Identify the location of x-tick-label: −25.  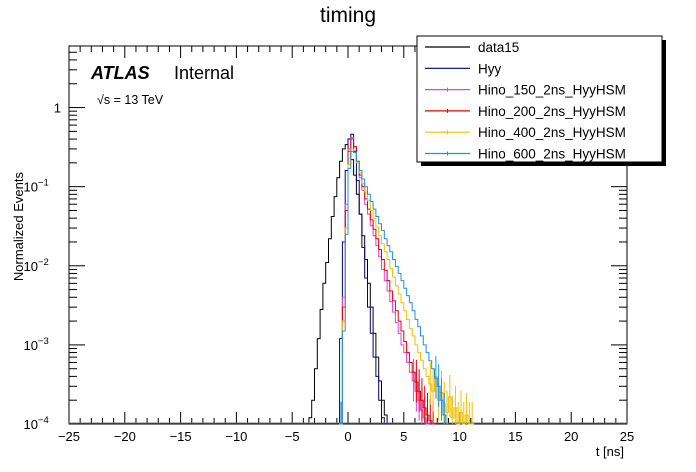
(69, 436).